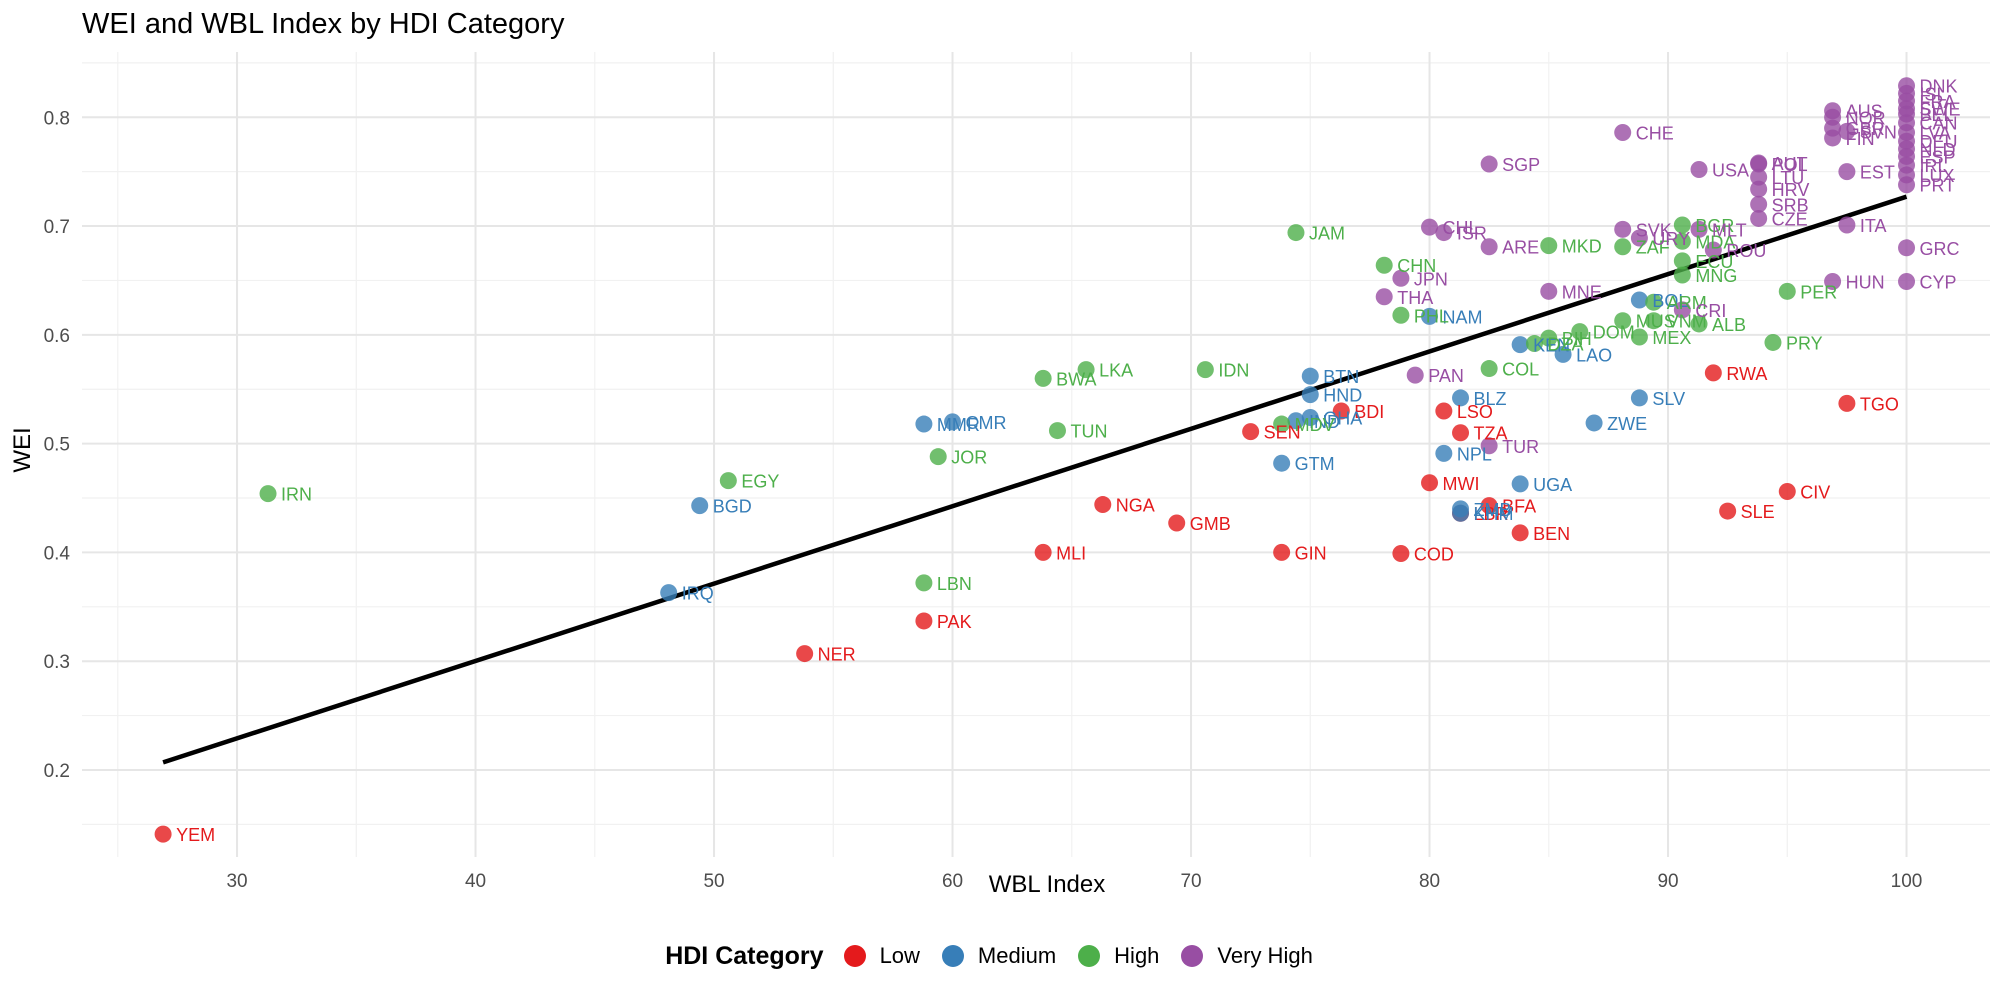 This screenshot has height=1000, width=2000. Describe the element at coordinates (1907, 109) in the screenshot. I see `point-swe` at that location.